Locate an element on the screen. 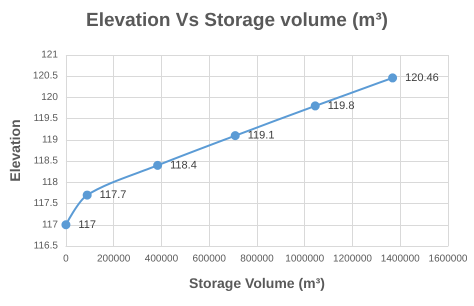  x-tick-label: 800000 is located at coordinates (257, 259).